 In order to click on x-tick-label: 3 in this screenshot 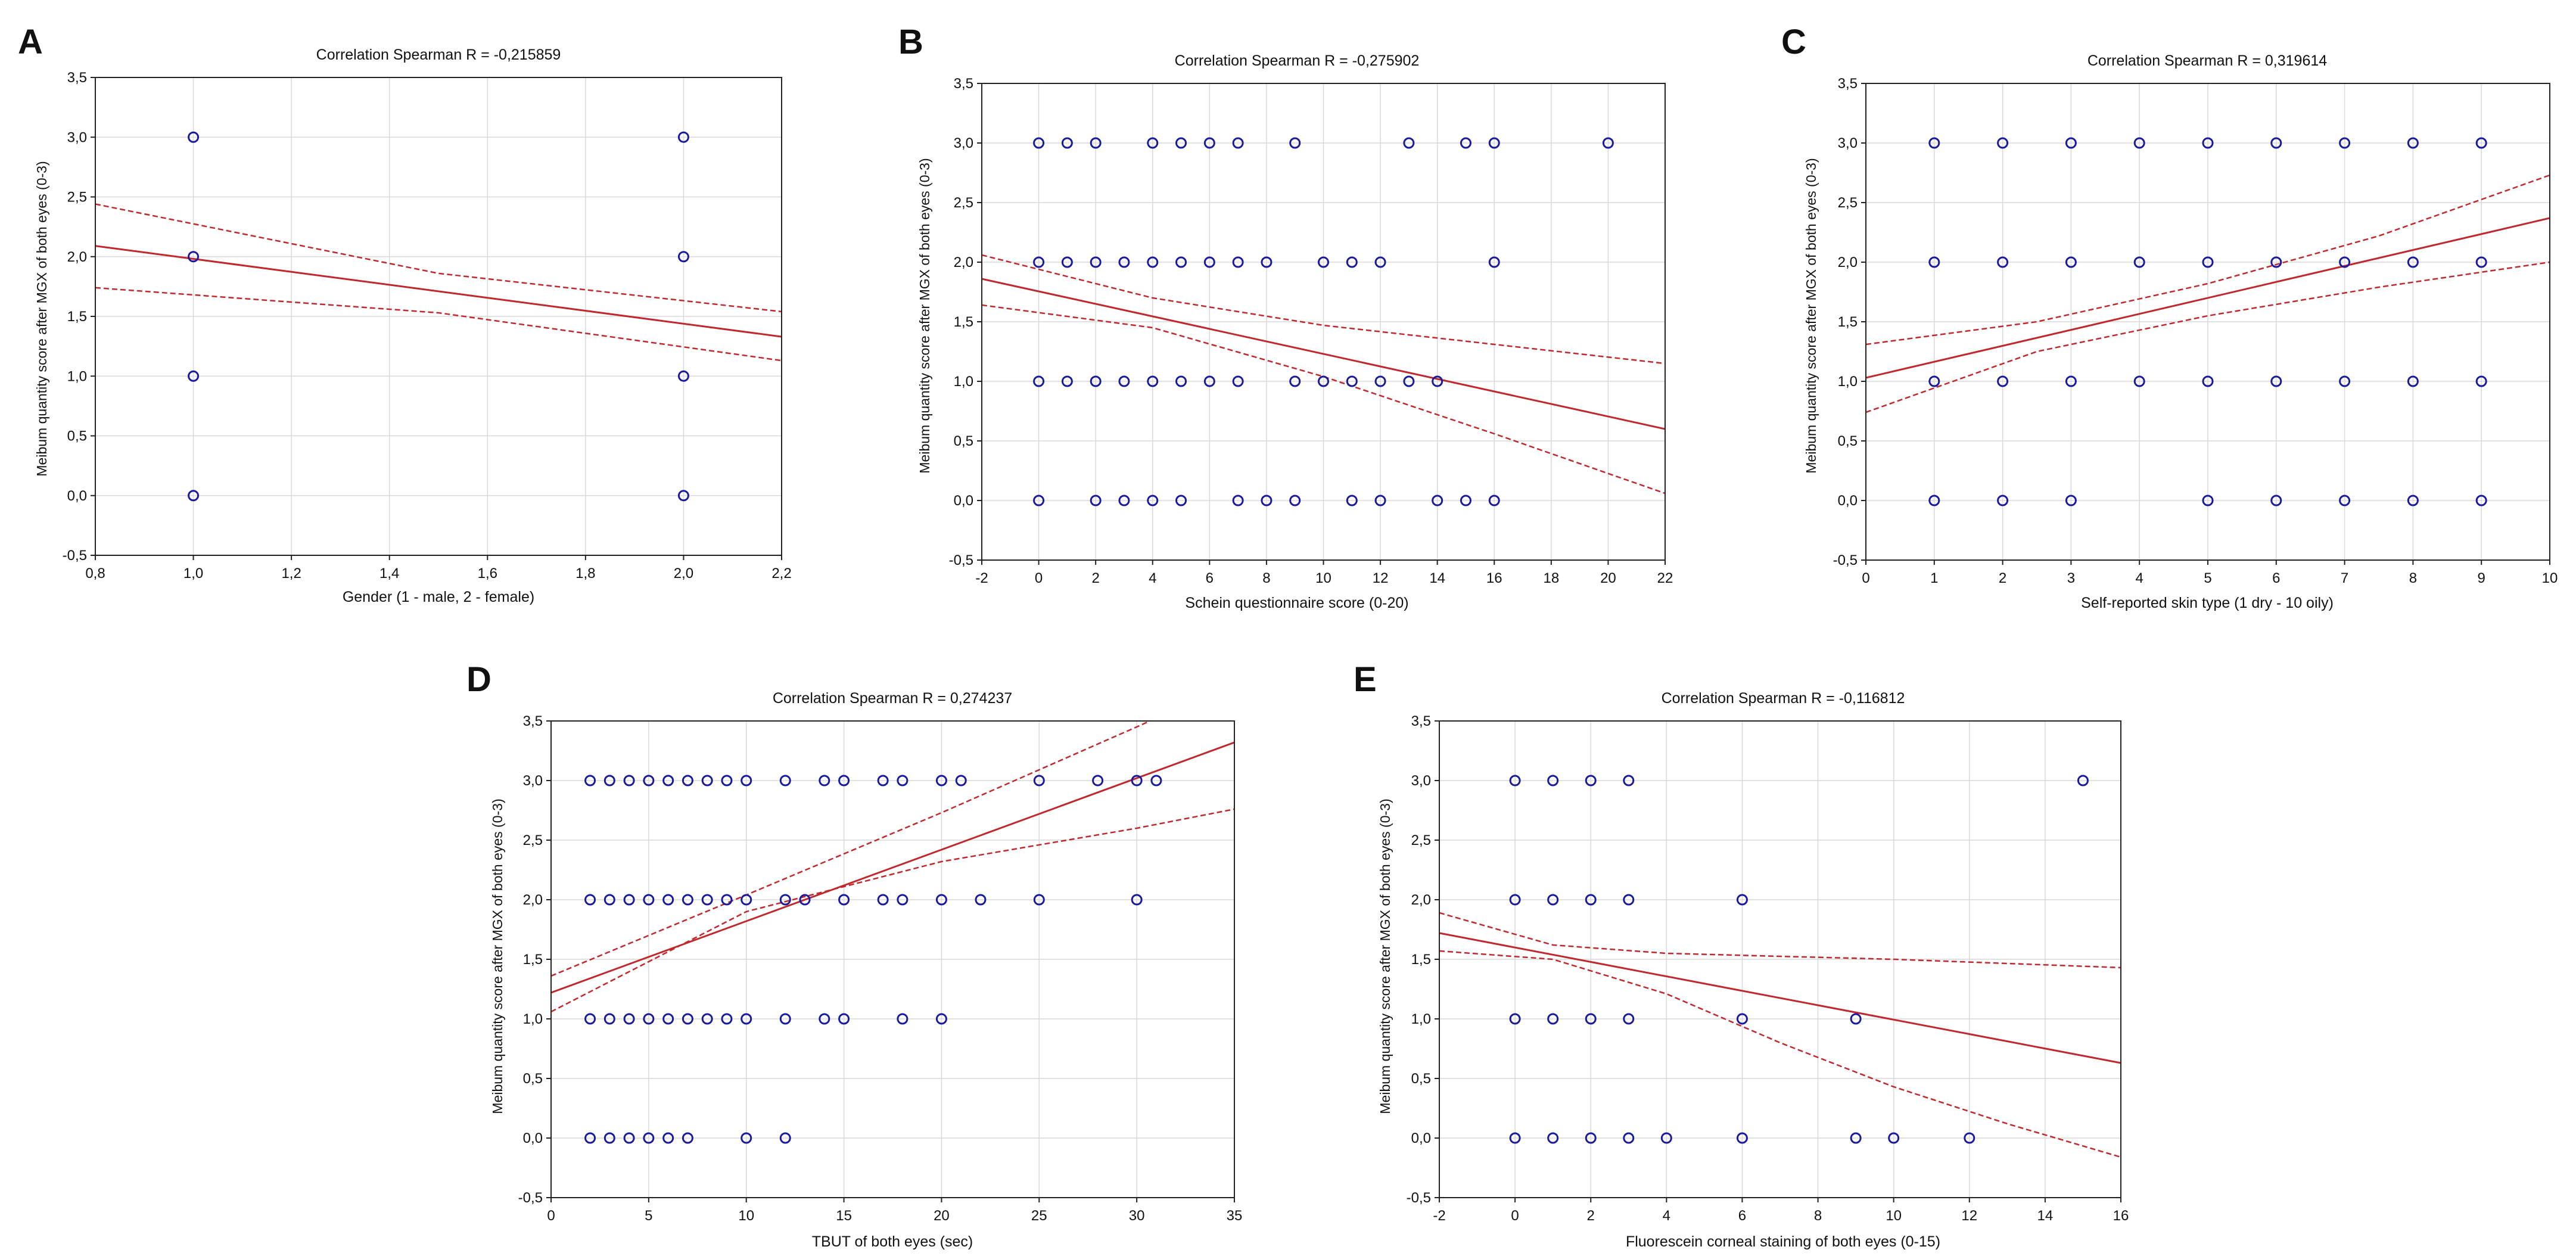, I will do `click(2071, 578)`.